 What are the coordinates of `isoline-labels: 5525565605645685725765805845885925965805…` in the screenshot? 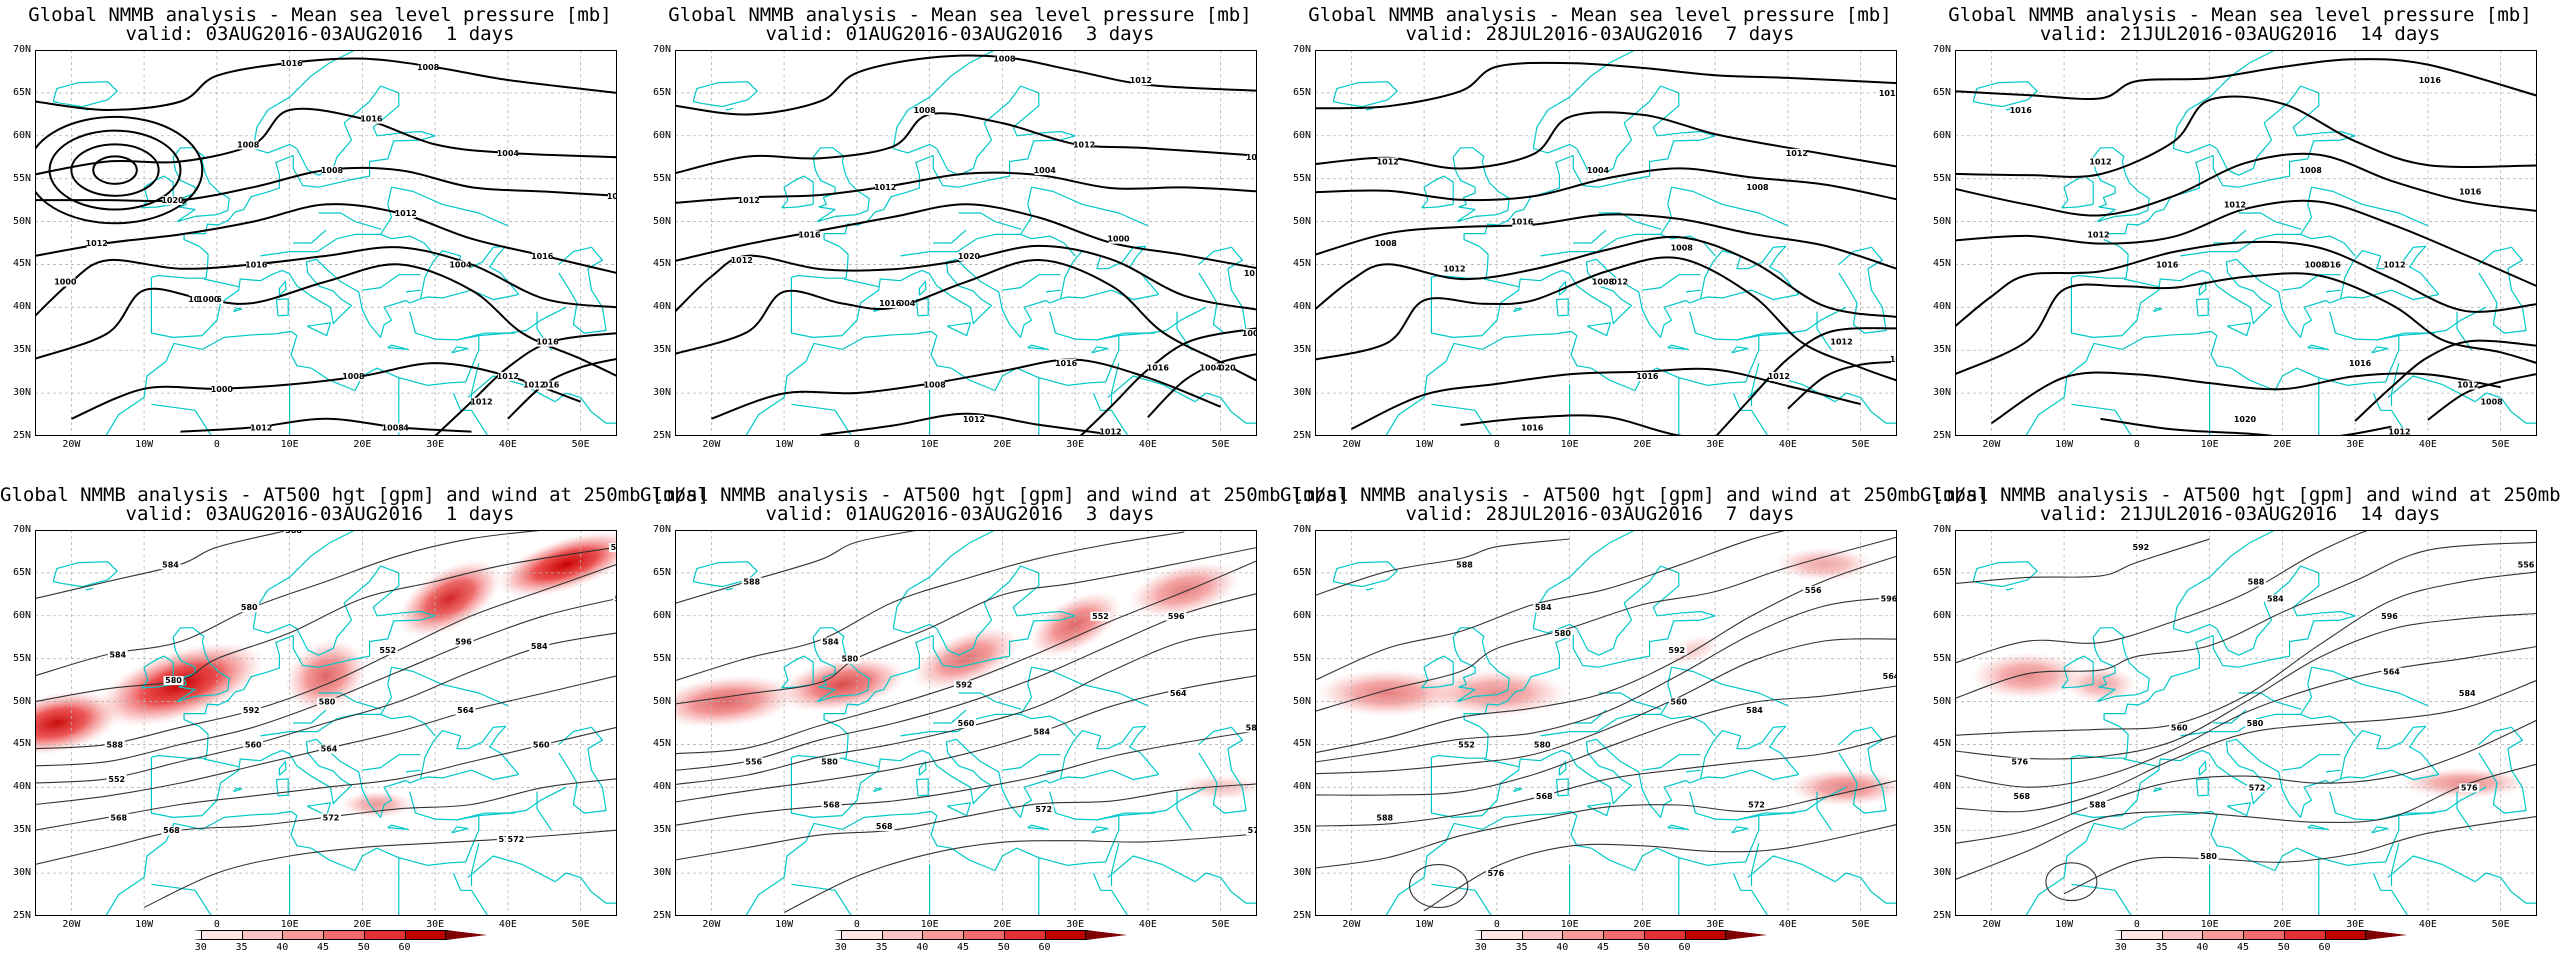 It's located at (999, 706).